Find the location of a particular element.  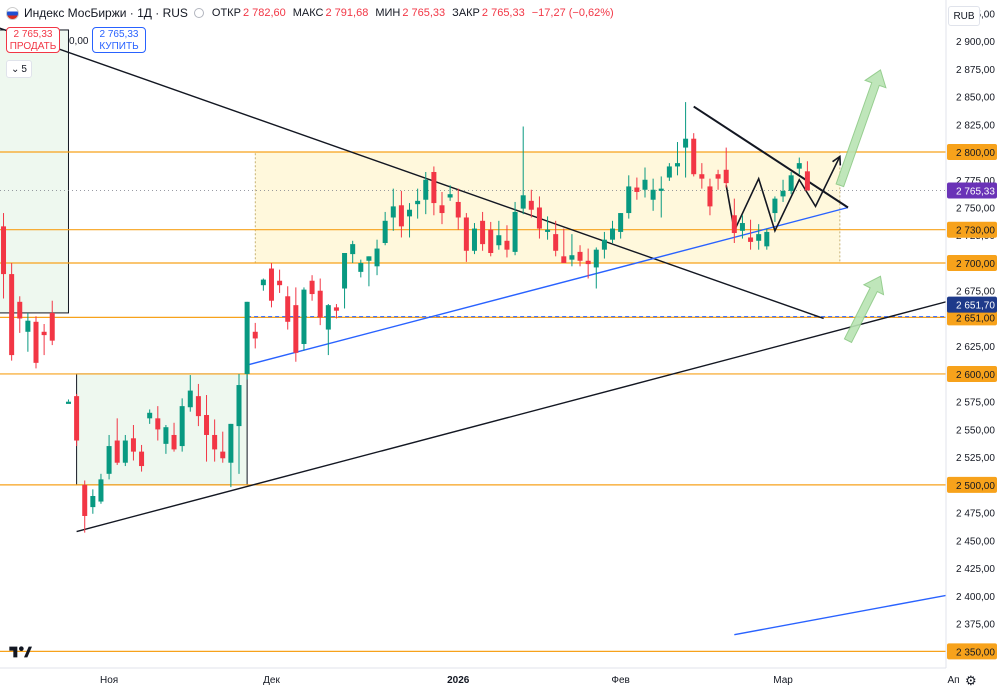

chevron-down-icon: ⌄ is located at coordinates (15, 69).